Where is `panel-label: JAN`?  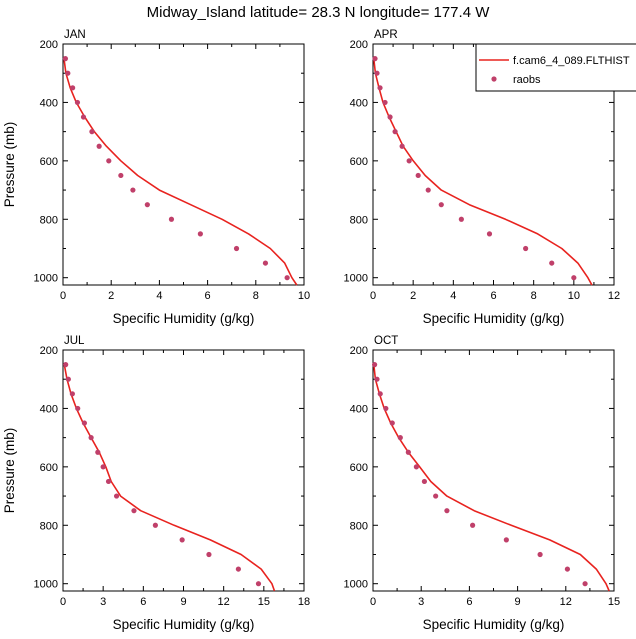
panel-label: JAN is located at coordinates (75, 35).